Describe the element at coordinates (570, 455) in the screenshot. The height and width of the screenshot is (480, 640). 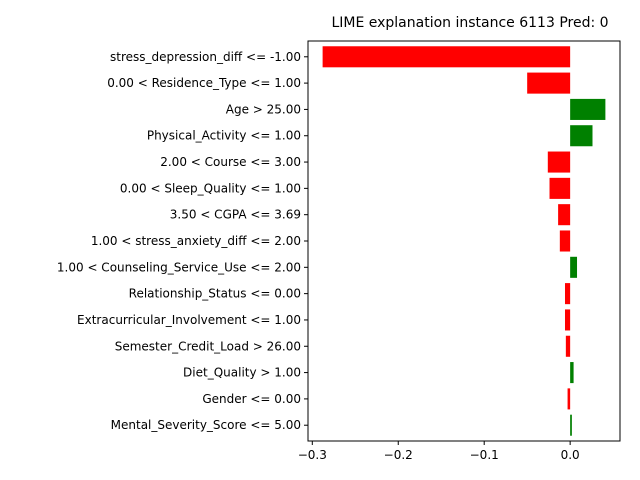
I see `x-tick-label: 0.0` at that location.